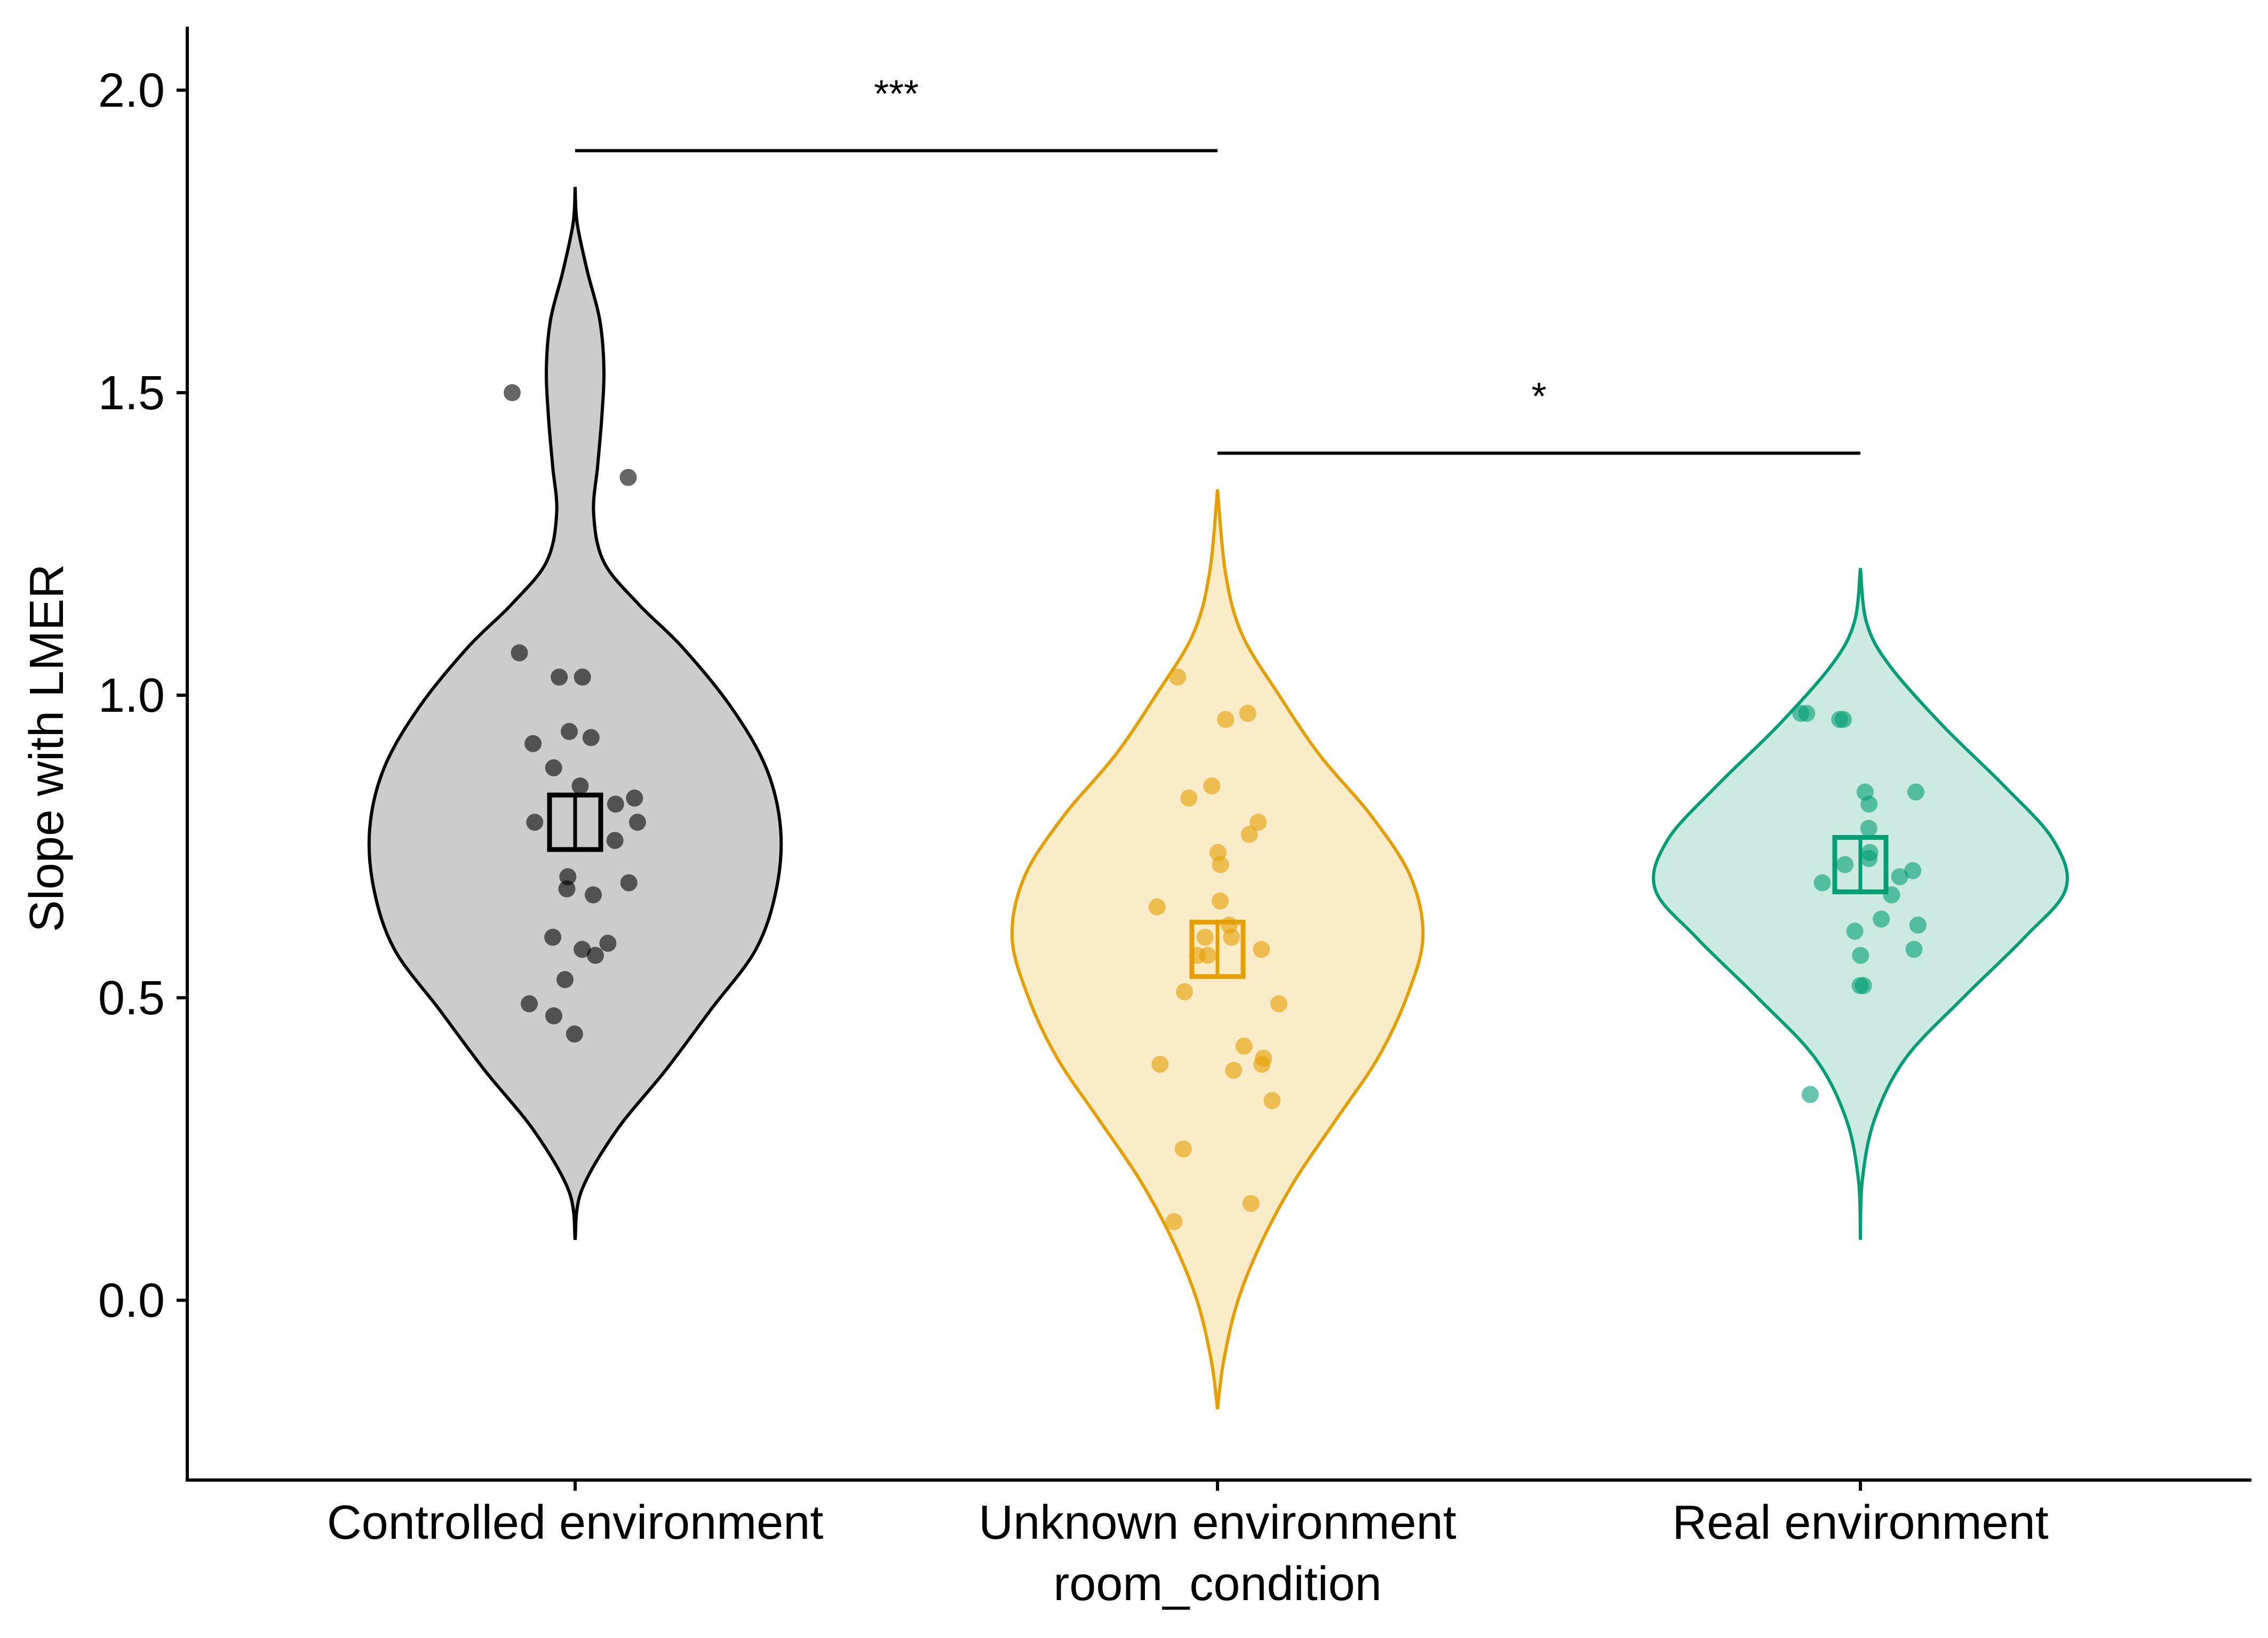 The image size is (2268, 1638). Describe the element at coordinates (1860, 1522) in the screenshot. I see `x-tick-label: Real environment` at that location.